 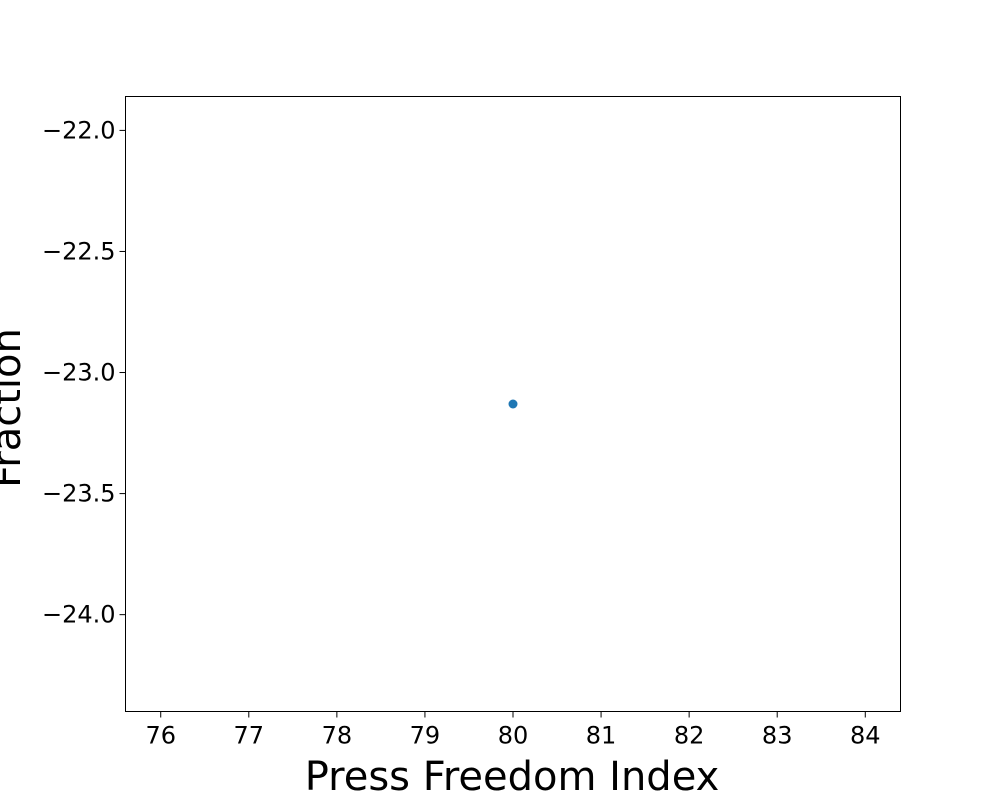 What do you see at coordinates (513, 736) in the screenshot?
I see `x-tick-label: 80` at bounding box center [513, 736].